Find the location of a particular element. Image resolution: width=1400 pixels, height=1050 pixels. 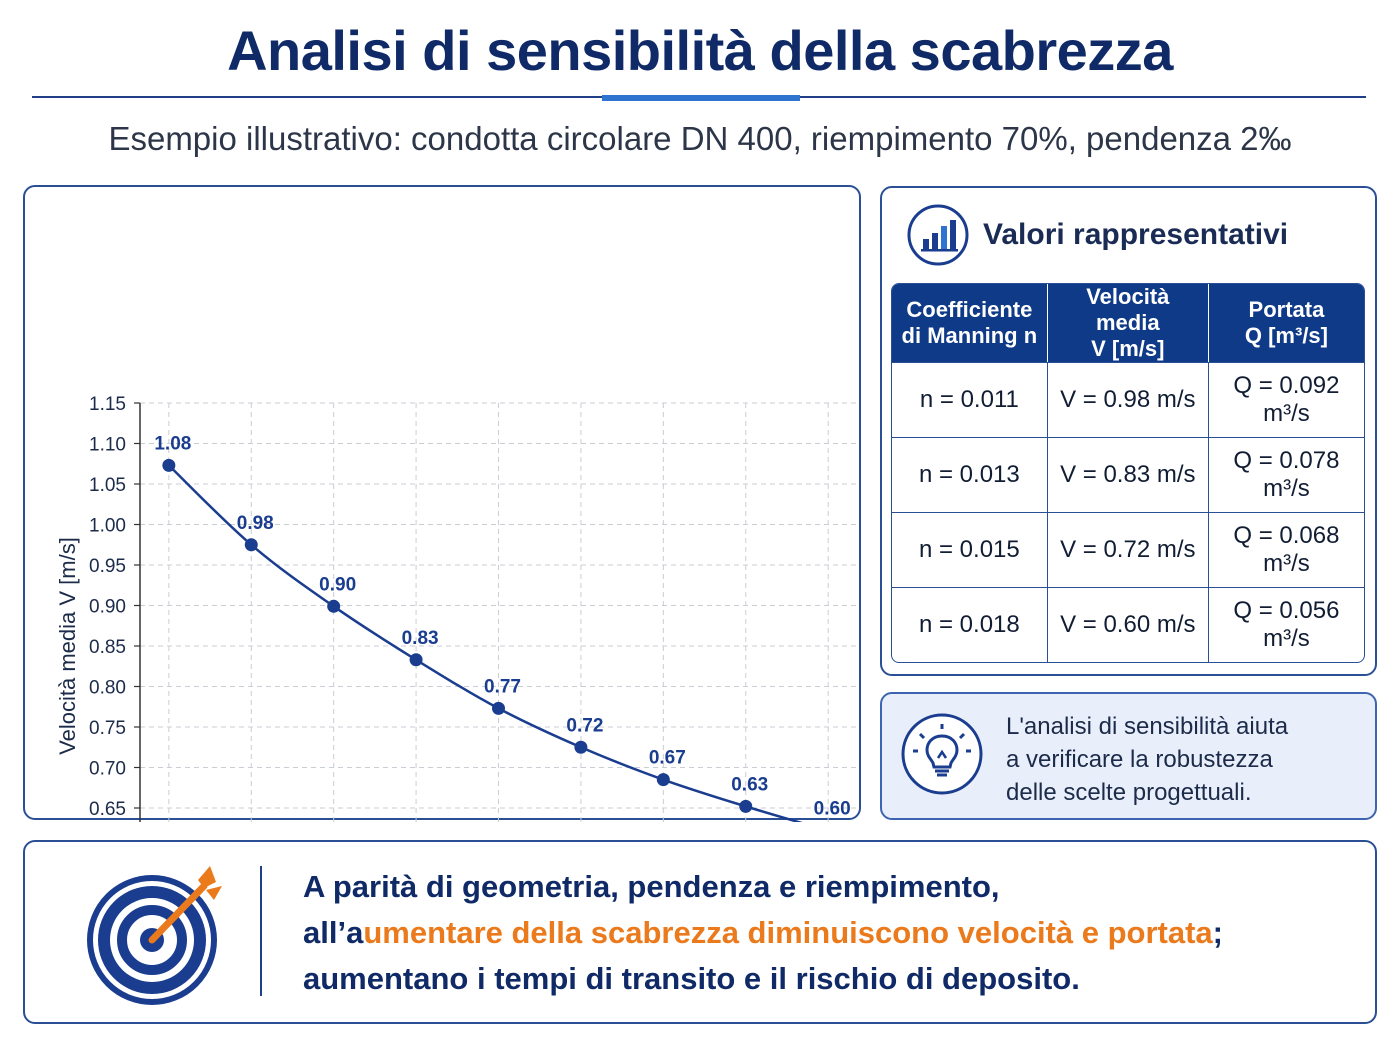

header-velocity-line2: V [m/s] is located at coordinates (1128, 348).